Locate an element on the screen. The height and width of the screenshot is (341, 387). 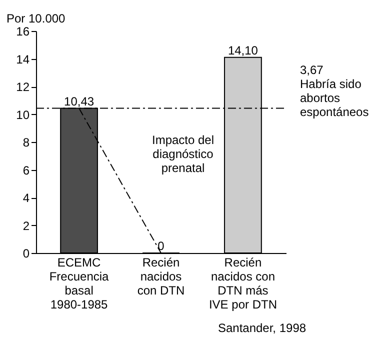
data-label: 10,43 is located at coordinates (79, 101).